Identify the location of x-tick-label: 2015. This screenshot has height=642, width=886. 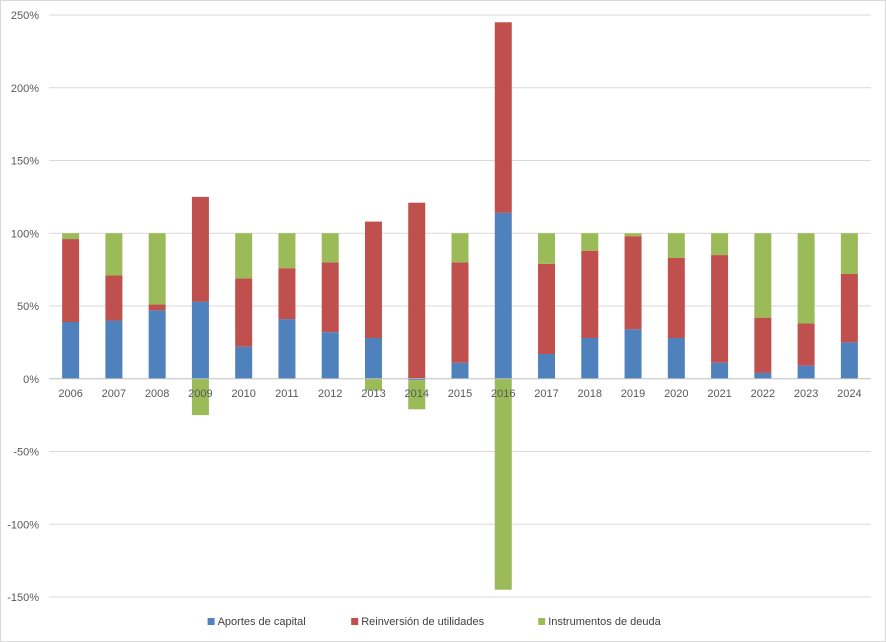
(460, 394).